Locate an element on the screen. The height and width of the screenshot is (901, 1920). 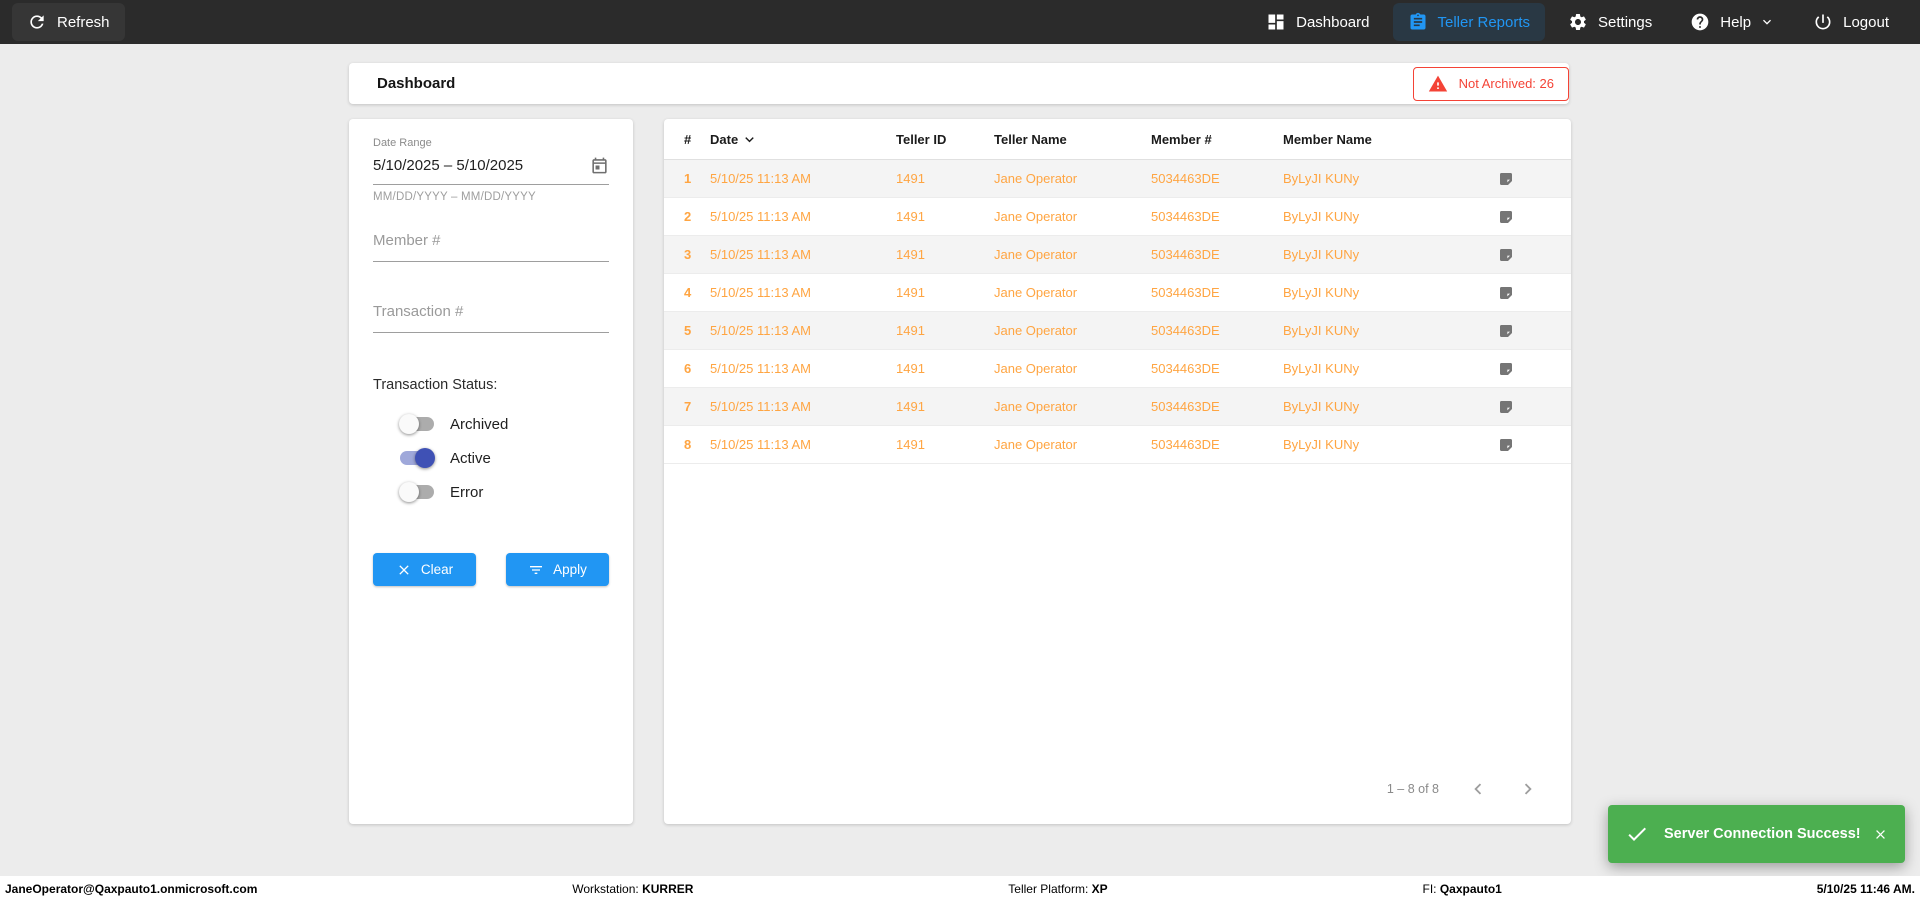
cell-row-number: 2 is located at coordinates (688, 216).